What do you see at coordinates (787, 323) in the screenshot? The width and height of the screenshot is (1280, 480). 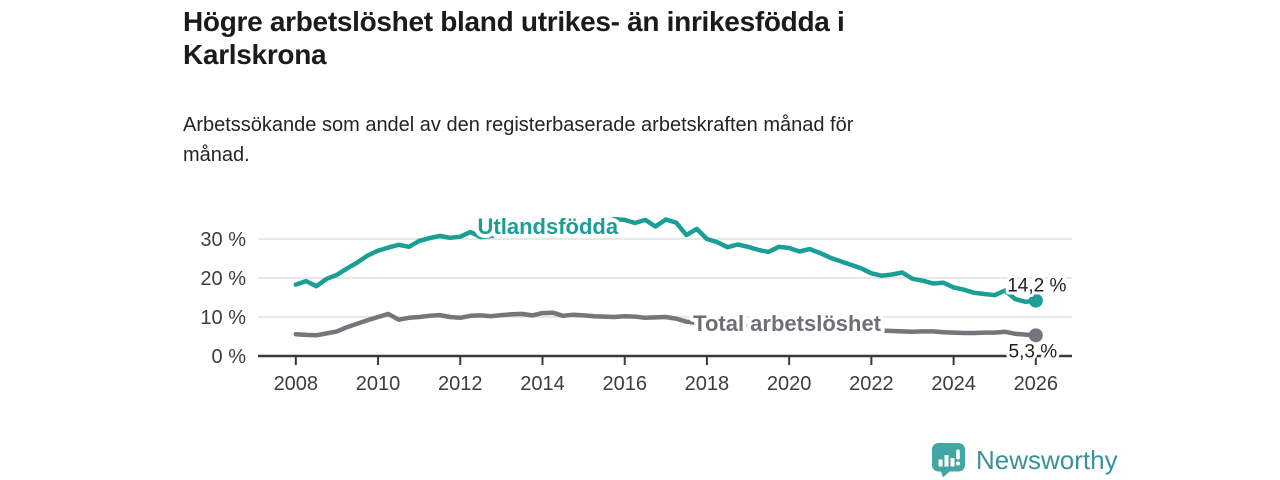 I see `series-label: Total arbetslöshet` at bounding box center [787, 323].